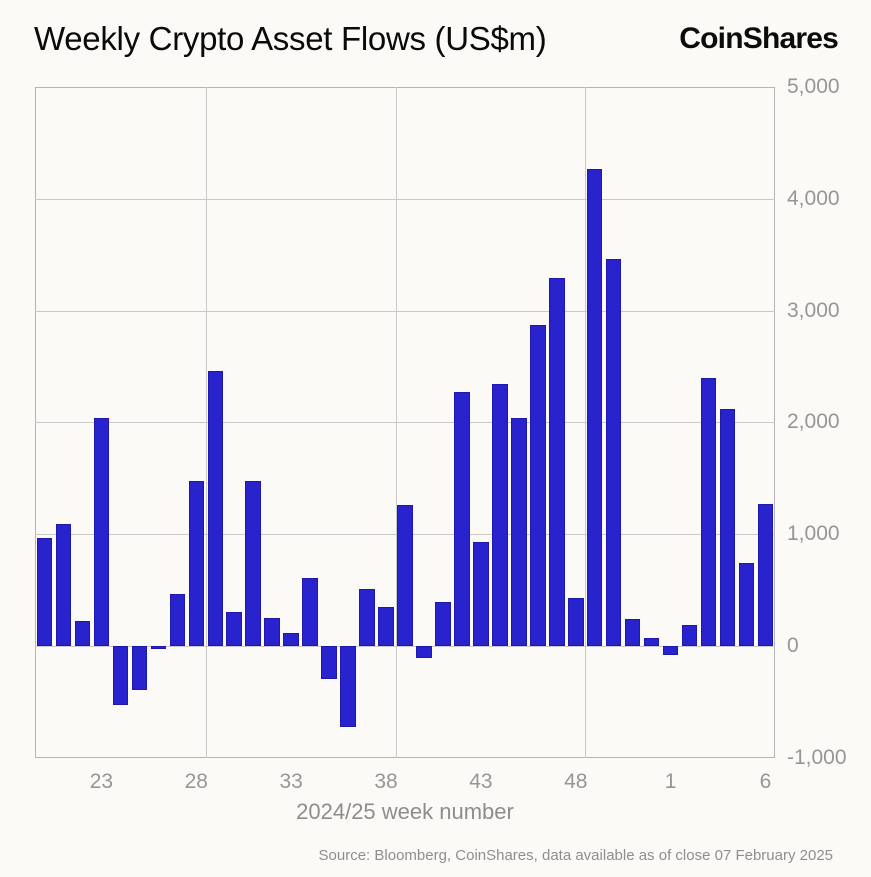 This screenshot has height=877, width=871. Describe the element at coordinates (481, 781) in the screenshot. I see `x-tick-label: 43` at that location.